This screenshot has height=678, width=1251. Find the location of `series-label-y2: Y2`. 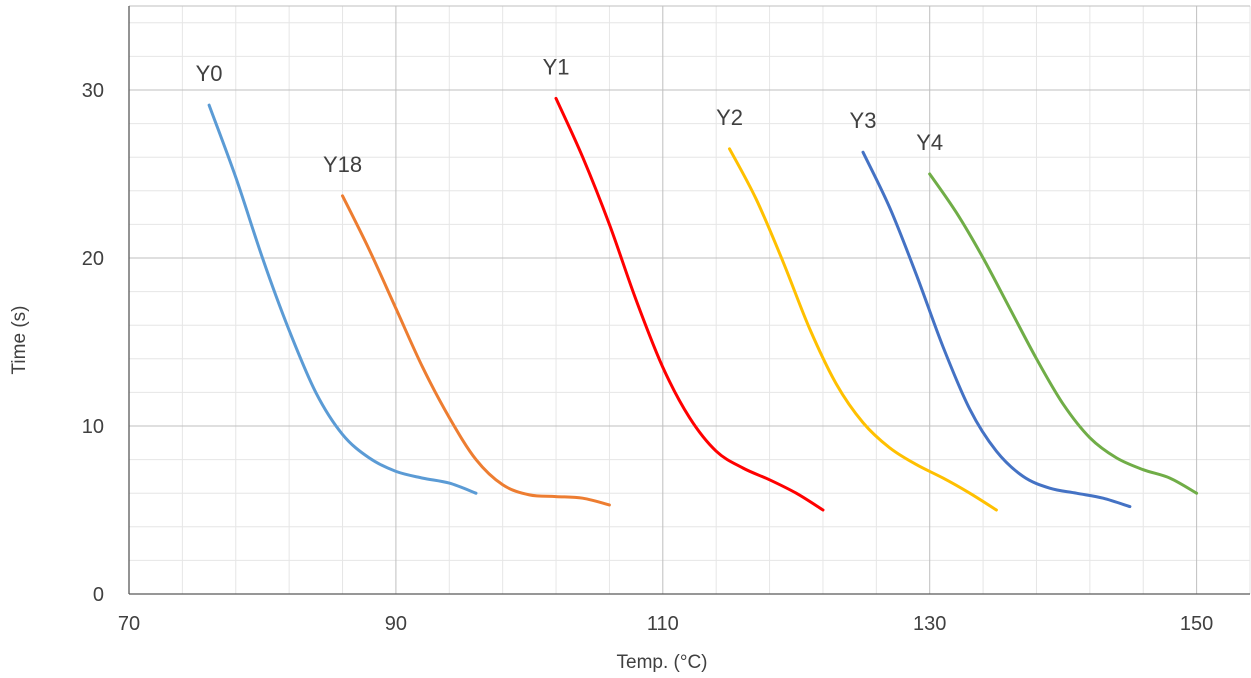

series-label-y2: Y2 is located at coordinates (729, 117).